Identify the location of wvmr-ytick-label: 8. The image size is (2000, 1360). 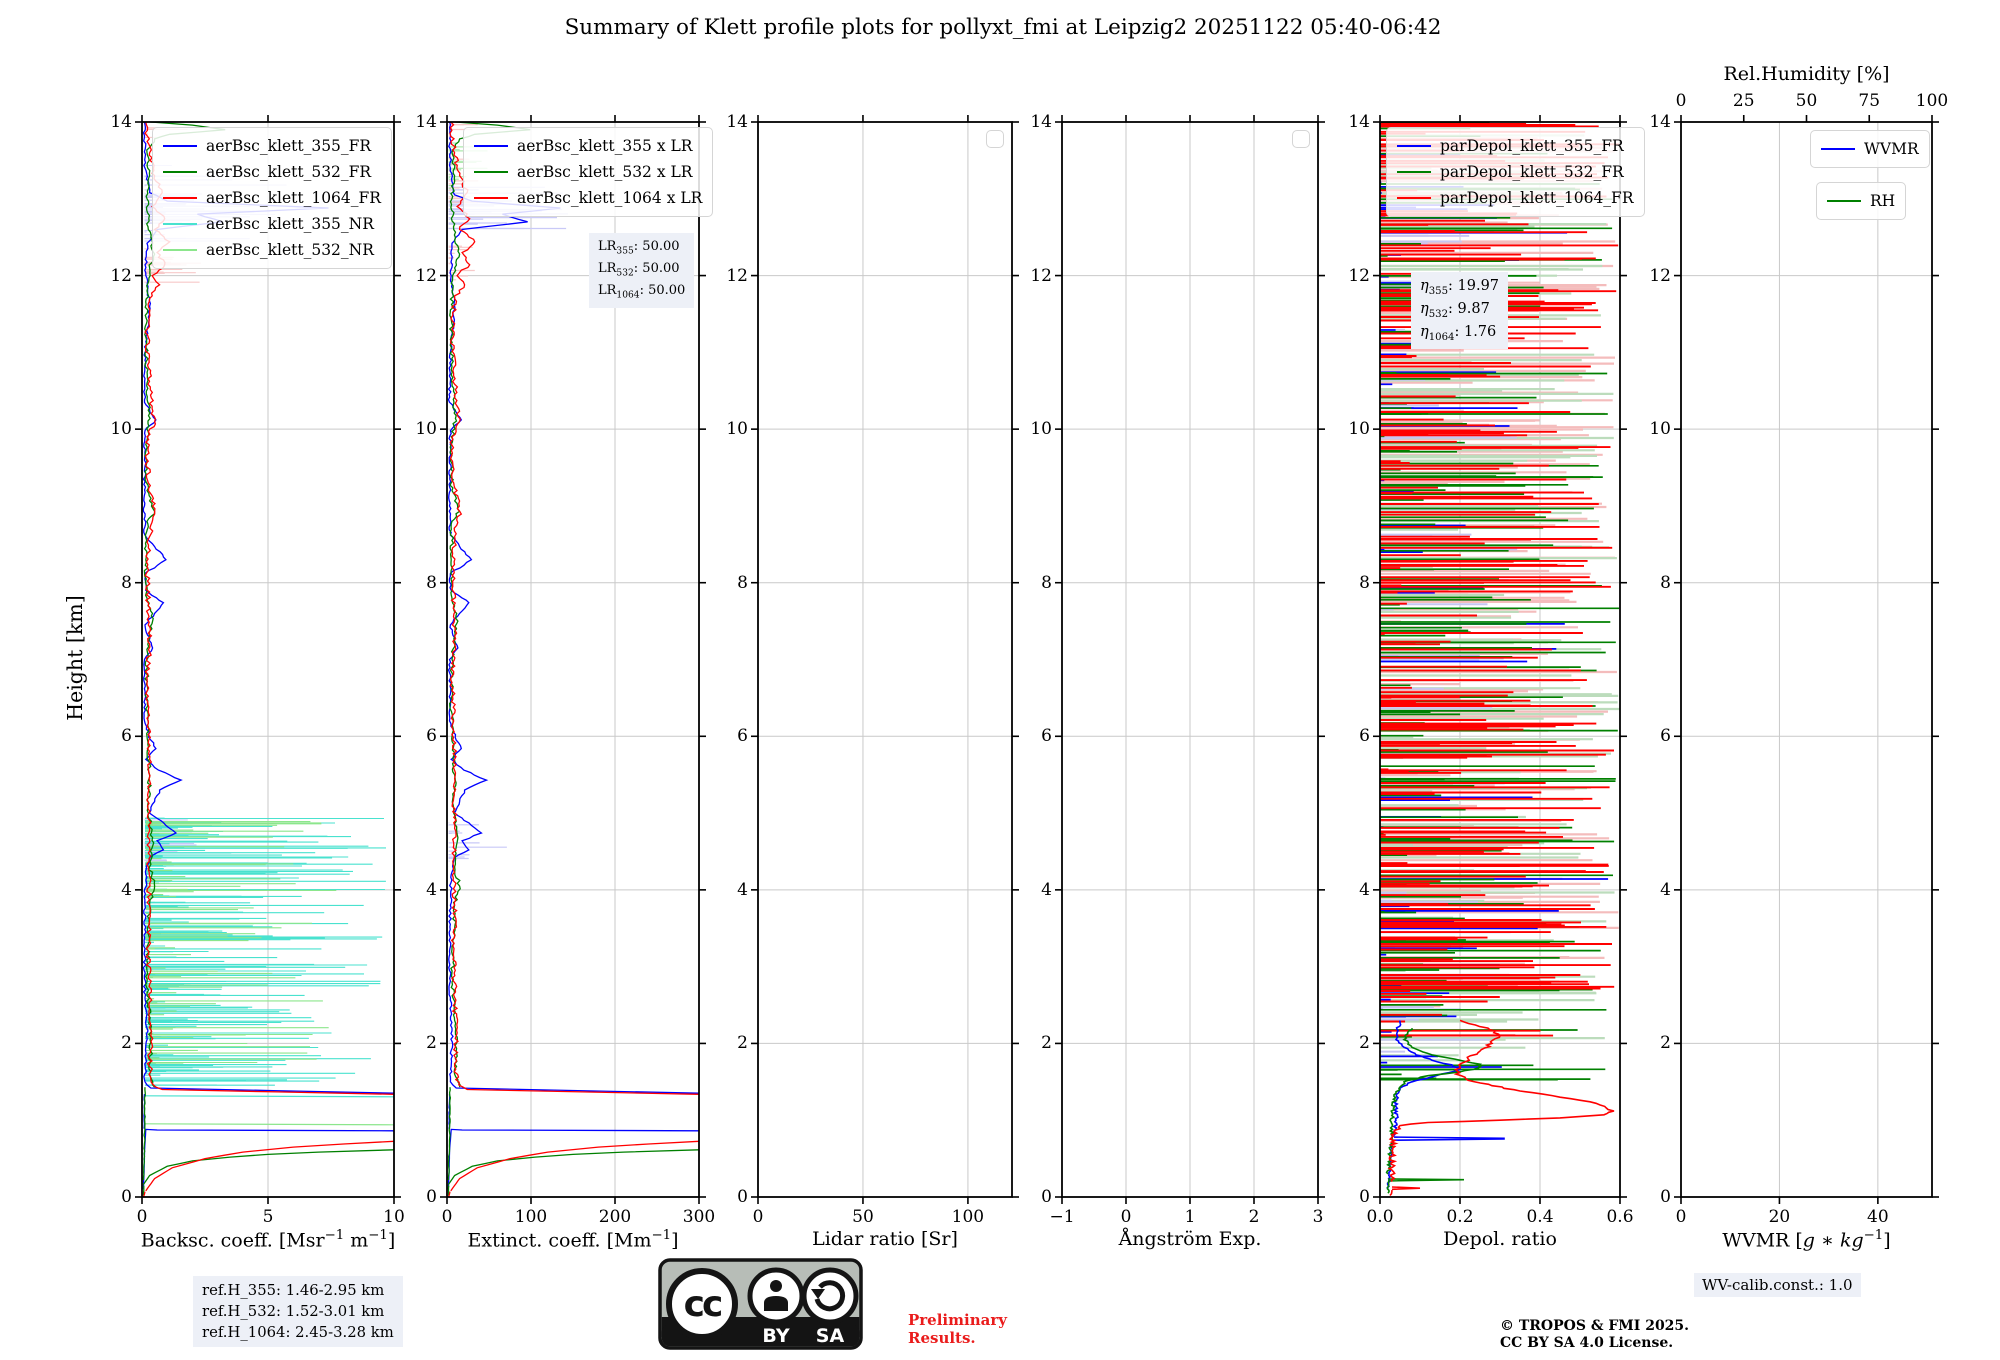
(1665, 582).